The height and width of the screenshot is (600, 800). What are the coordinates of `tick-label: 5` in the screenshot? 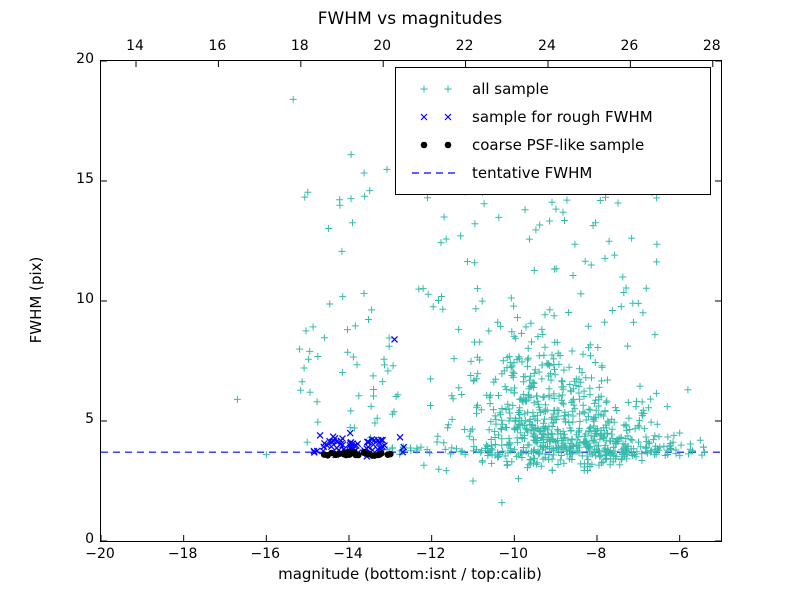 It's located at (89, 419).